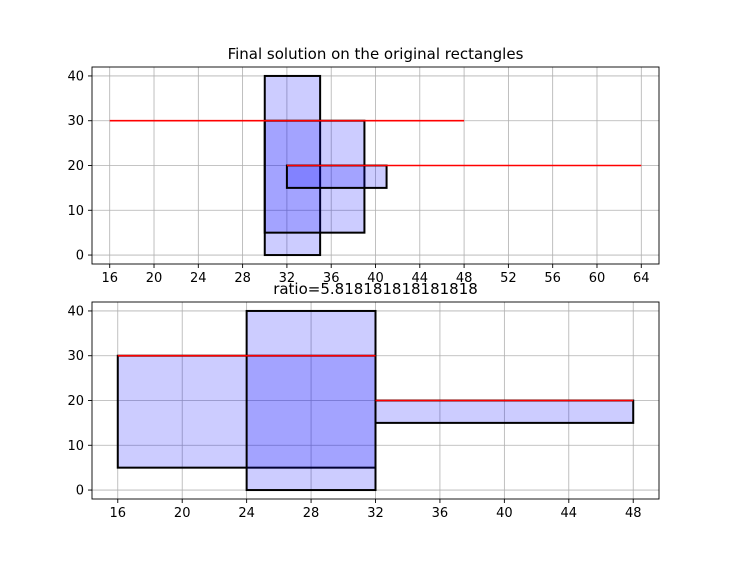 The image size is (732, 561). Describe the element at coordinates (641, 278) in the screenshot. I see `x-tick-label: 64` at that location.